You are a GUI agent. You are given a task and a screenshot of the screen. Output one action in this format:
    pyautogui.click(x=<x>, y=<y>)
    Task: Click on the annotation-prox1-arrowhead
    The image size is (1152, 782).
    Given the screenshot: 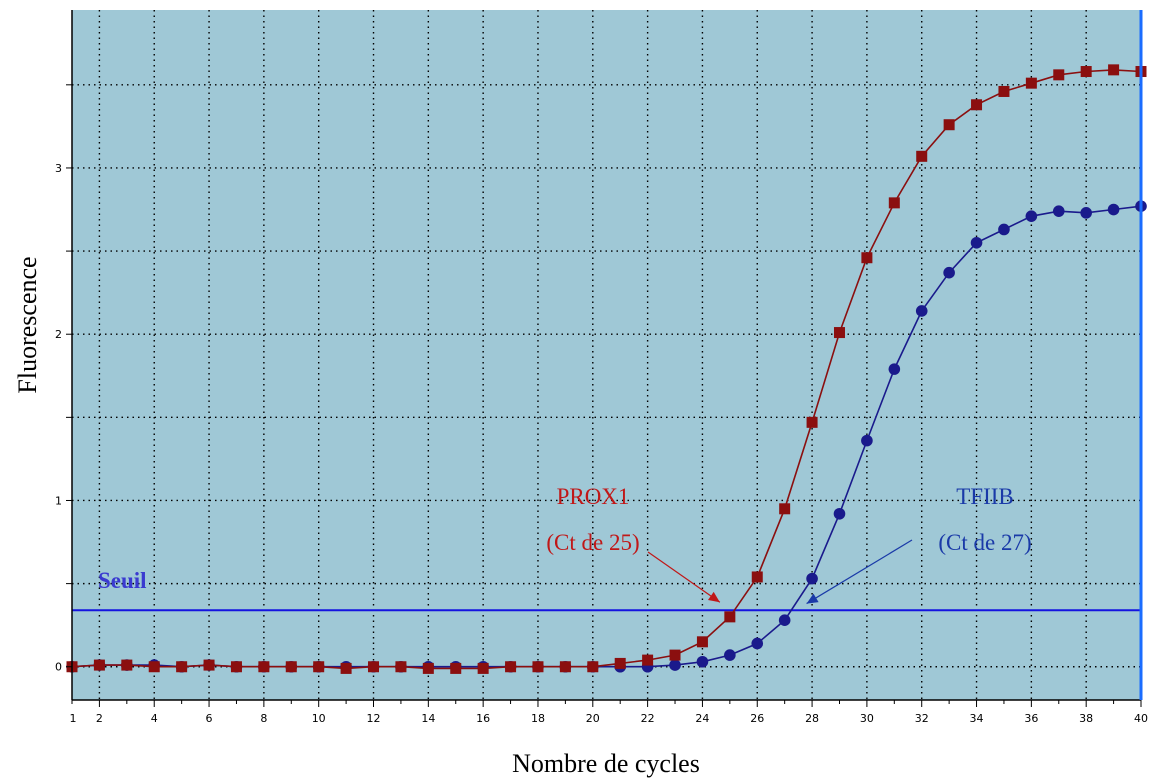 What is the action you would take?
    pyautogui.click(x=713, y=597)
    